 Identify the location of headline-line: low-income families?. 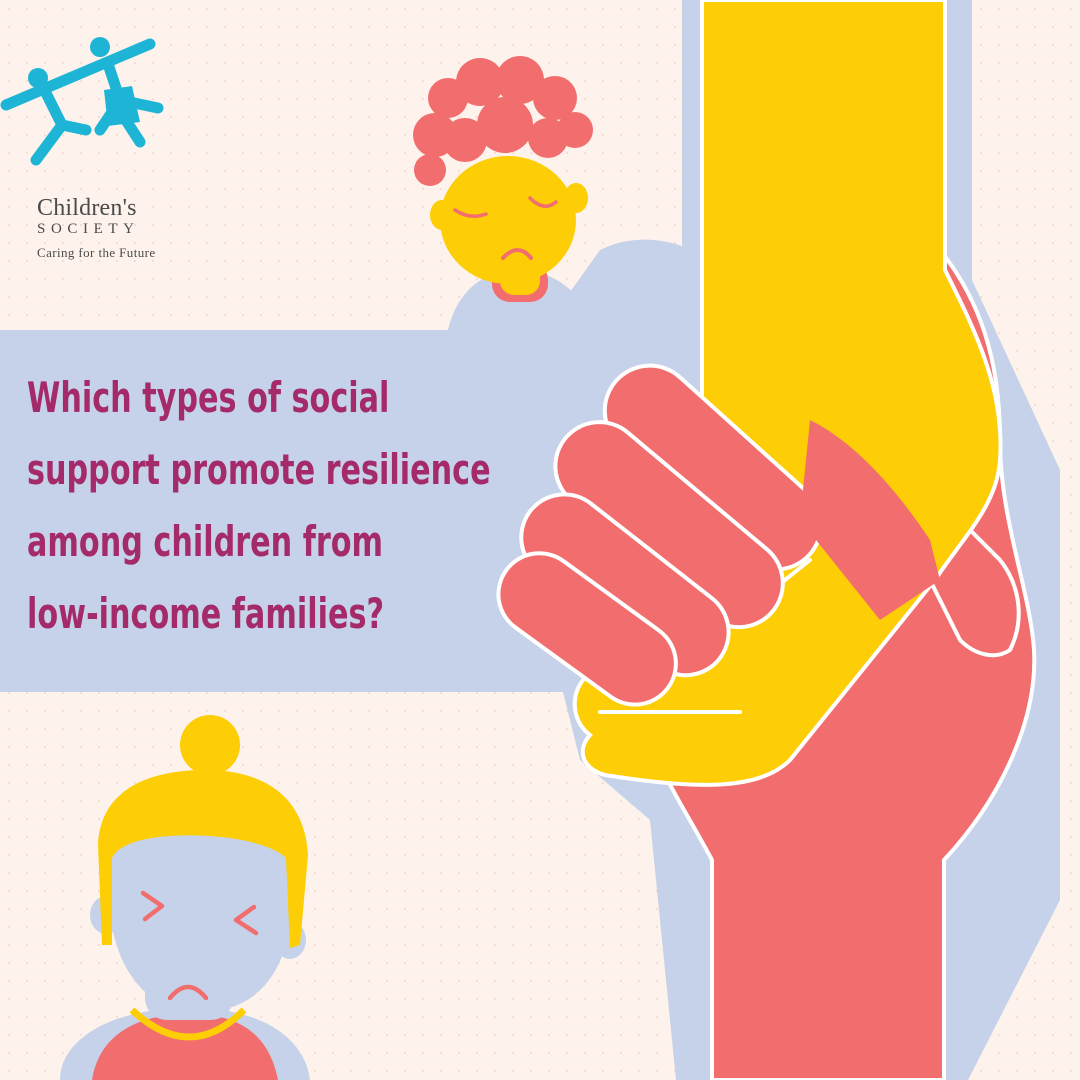
(205, 613).